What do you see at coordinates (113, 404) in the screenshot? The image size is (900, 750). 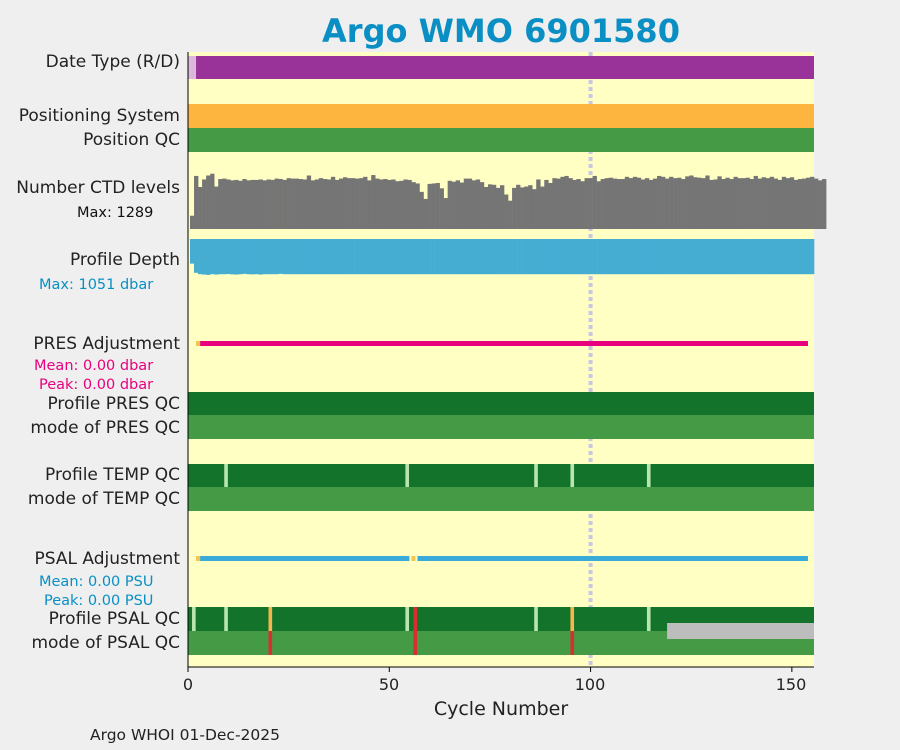 I see `label-profile-pres-qc: Profile PRES QC` at bounding box center [113, 404].